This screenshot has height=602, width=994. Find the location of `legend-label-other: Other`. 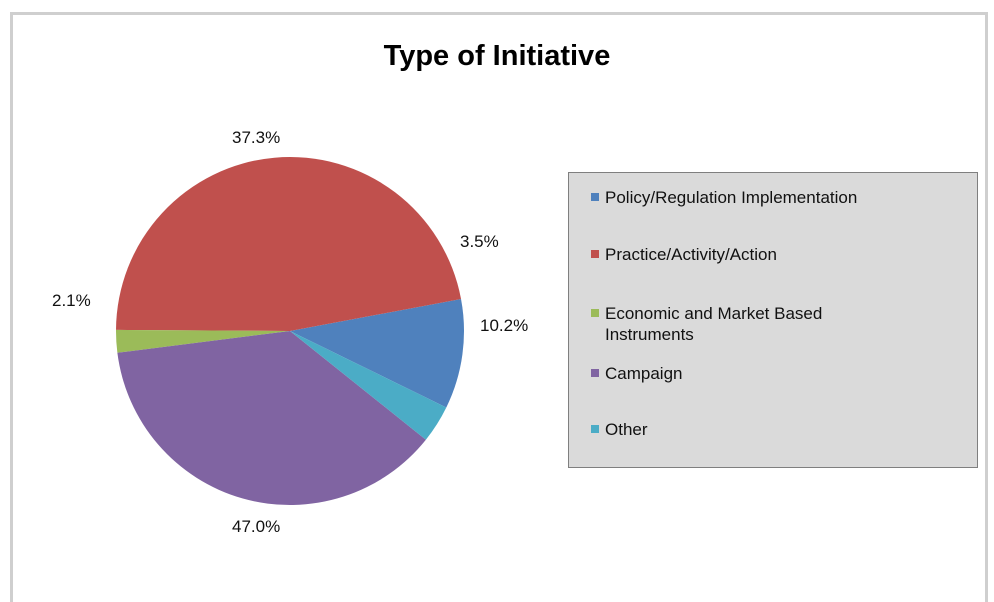

legend-label-other: Other is located at coordinates (626, 429).